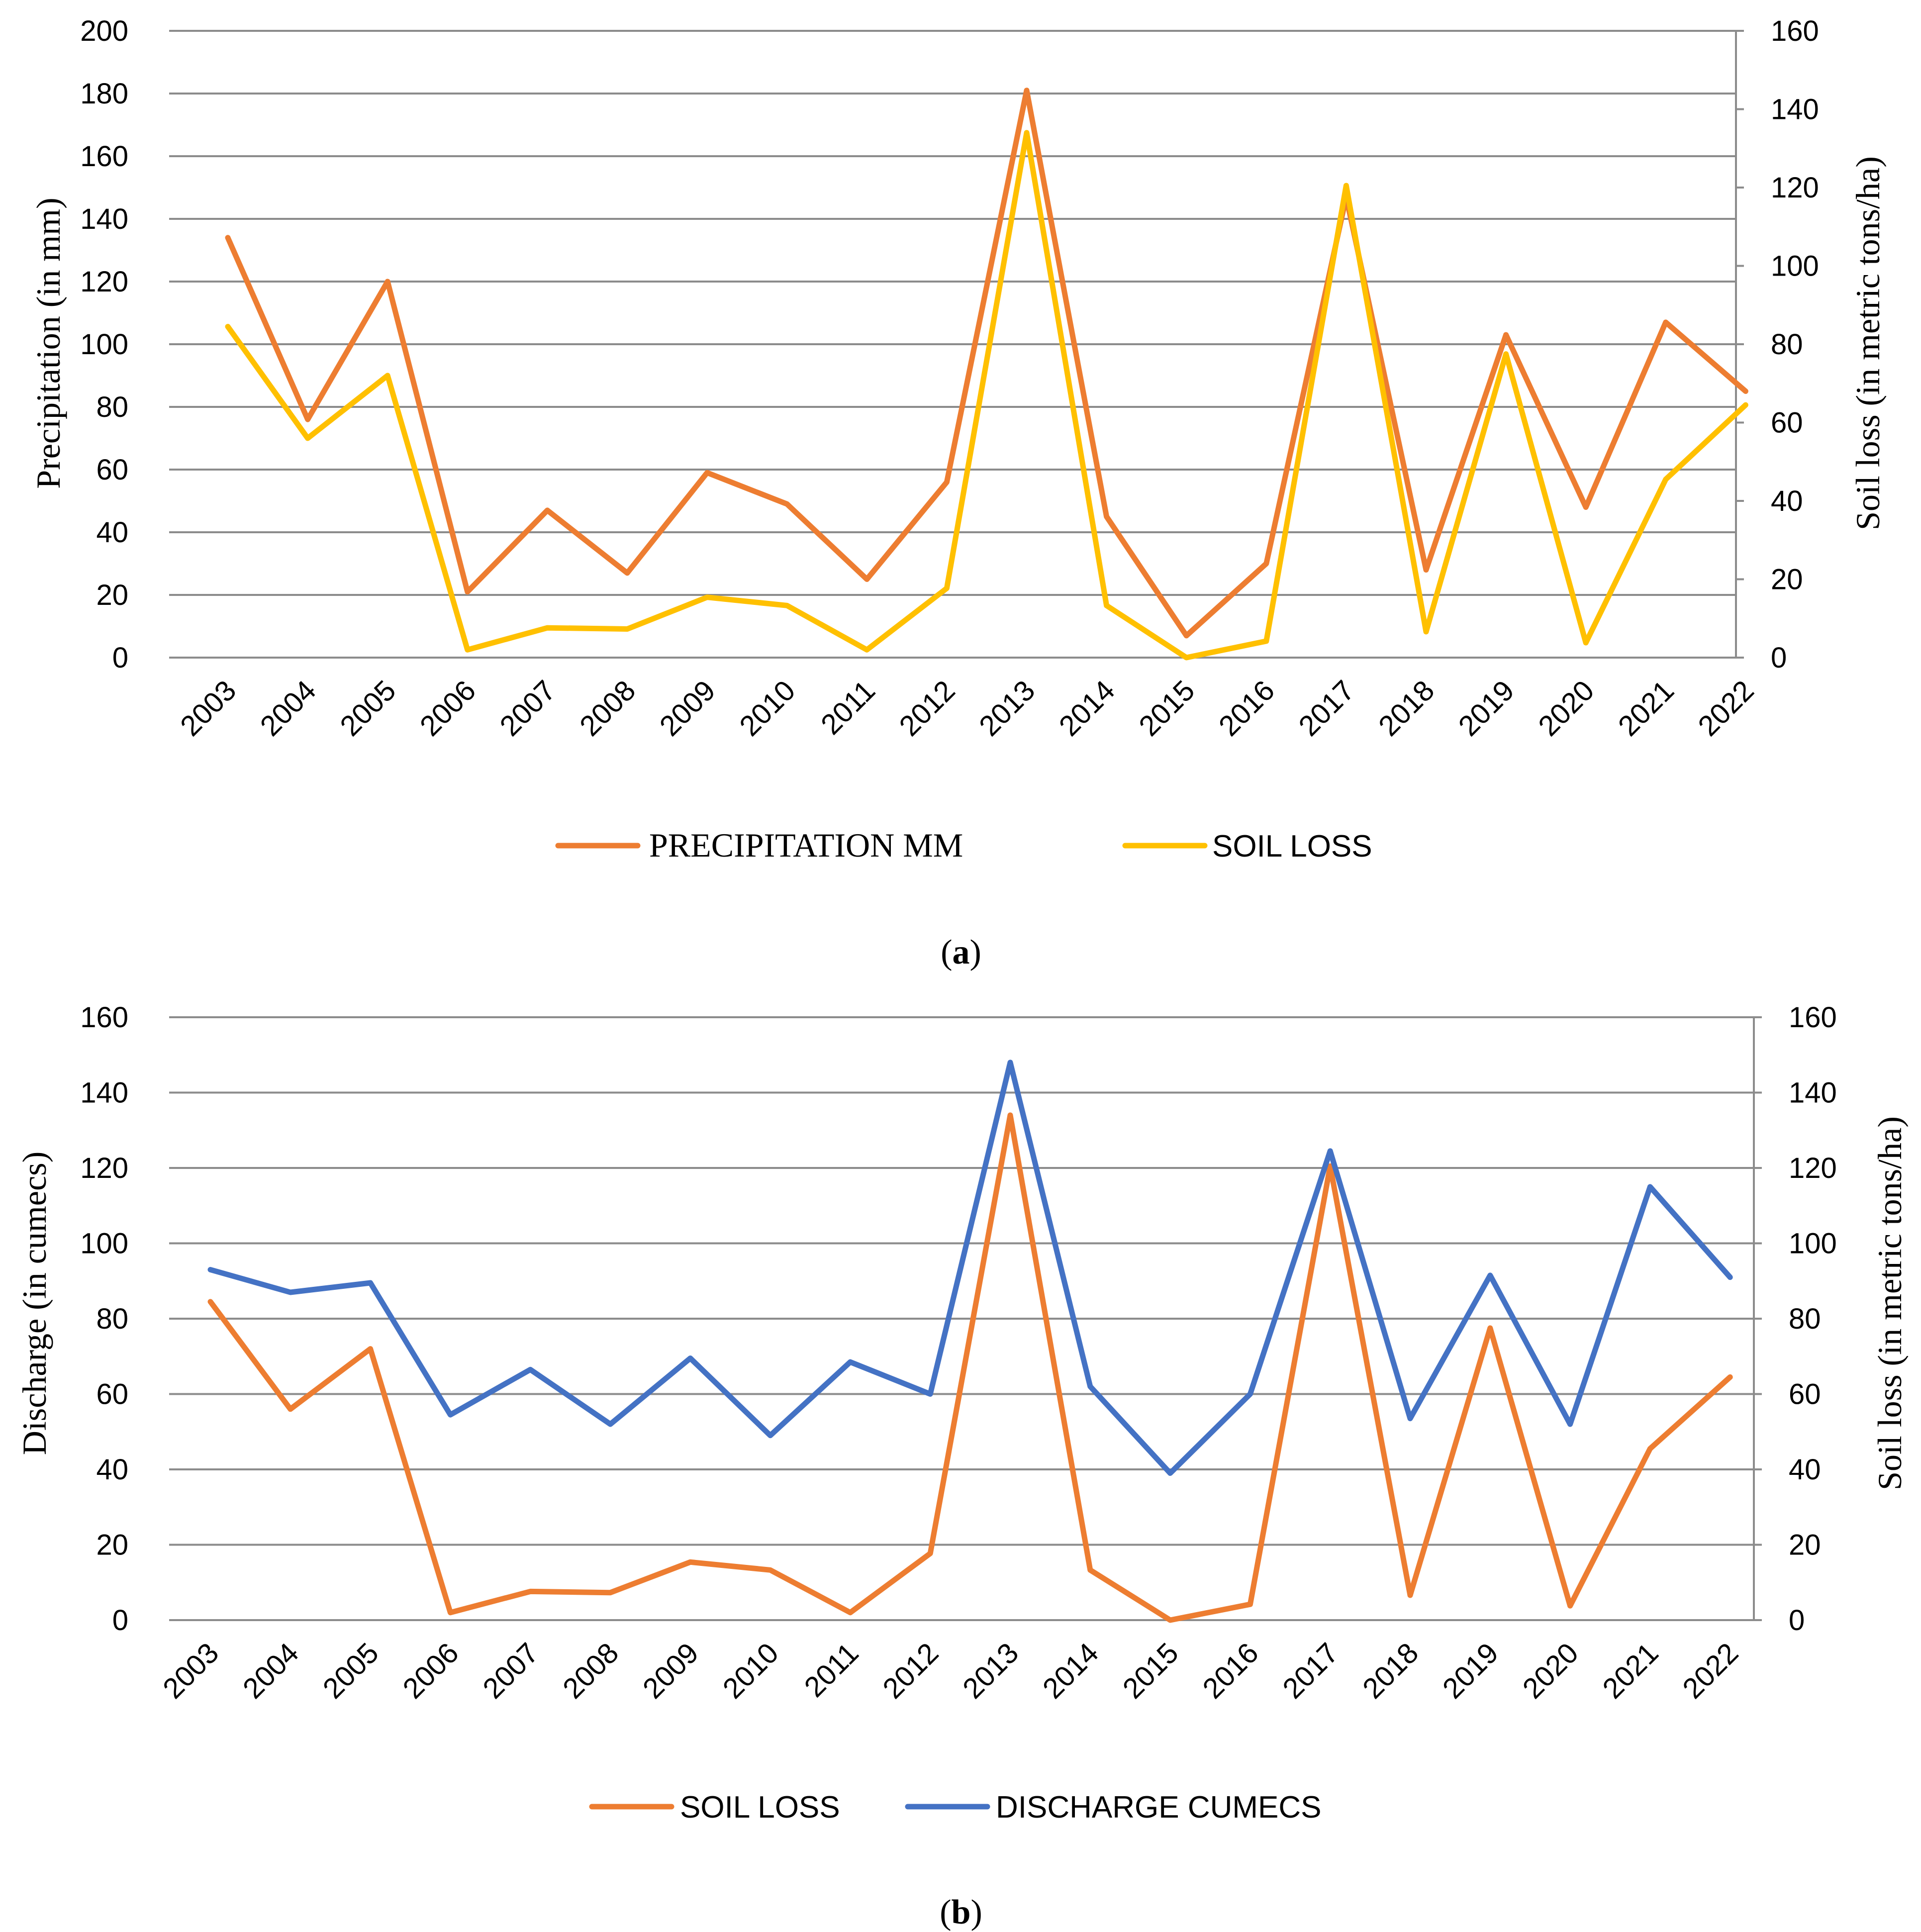 The width and height of the screenshot is (1921, 1932). I want to click on chart-b-right-tick-label: 20, so click(1805, 1545).